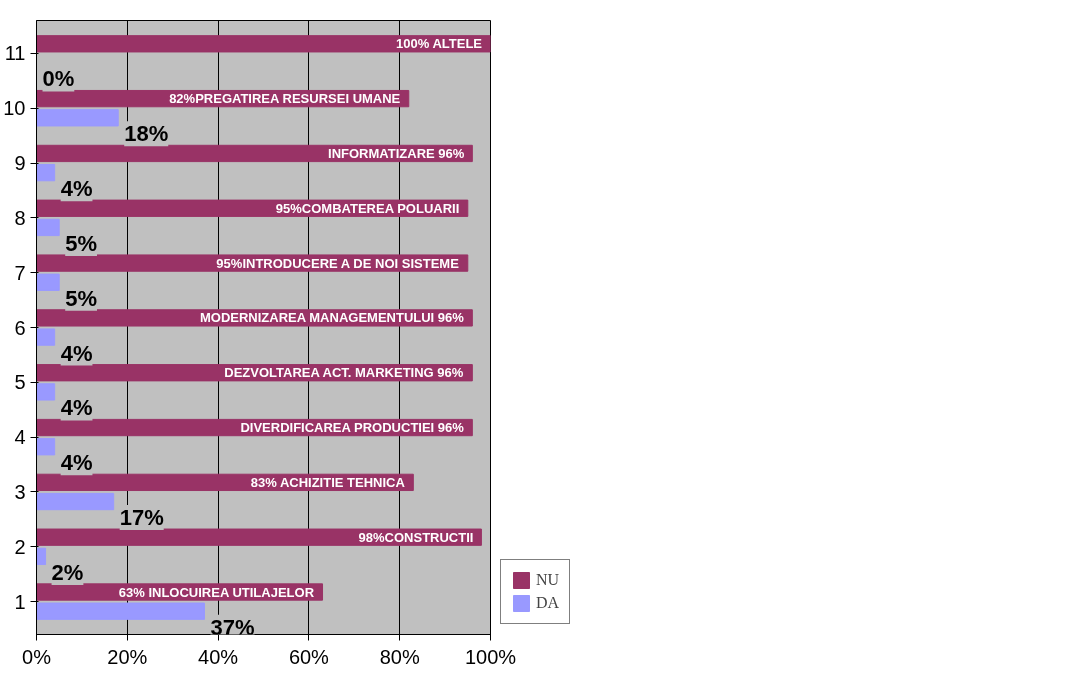 The width and height of the screenshot is (1070, 680). Describe the element at coordinates (146, 134) in the screenshot. I see `data-label: 18%` at that location.